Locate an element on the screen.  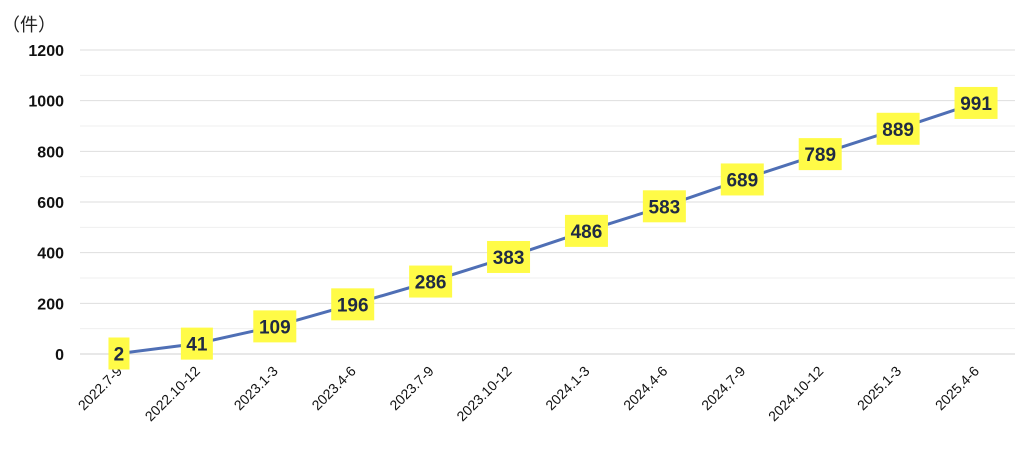
y-axis-ticks: 0 200 400 600 800 1000 1200 is located at coordinates (46, 203).